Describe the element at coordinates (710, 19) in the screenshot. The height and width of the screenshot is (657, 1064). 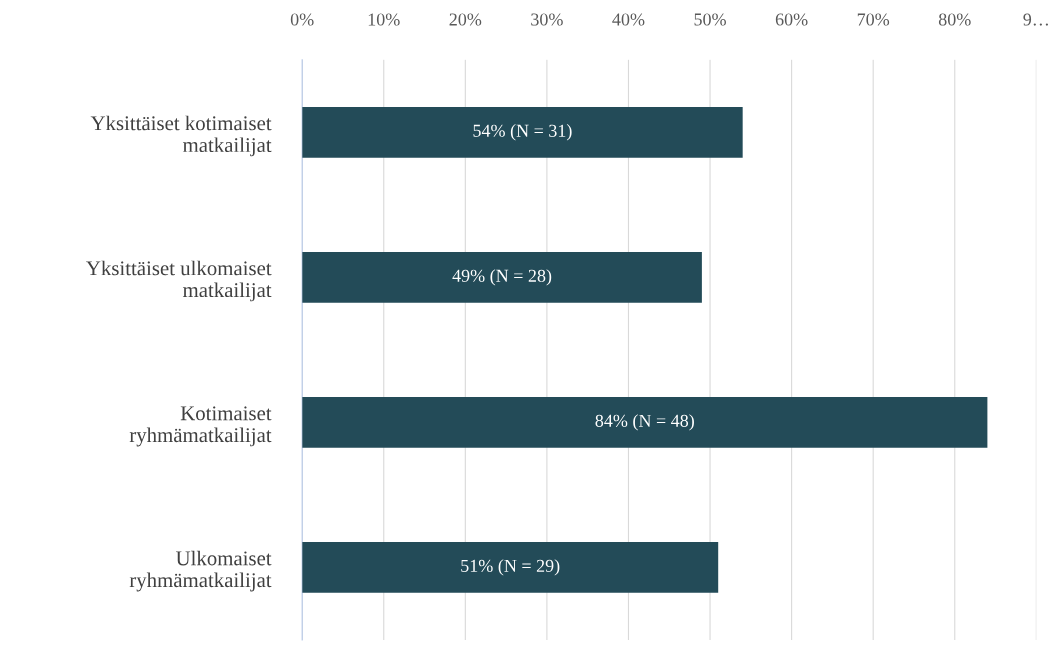
I see `x-tick-label: 50%` at that location.